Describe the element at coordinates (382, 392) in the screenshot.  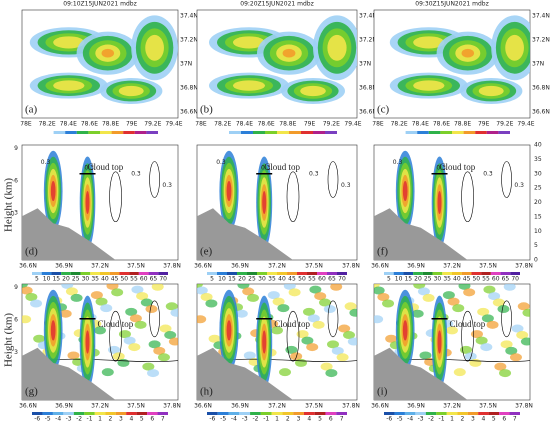
I see `panel-label: (i)` at that location.